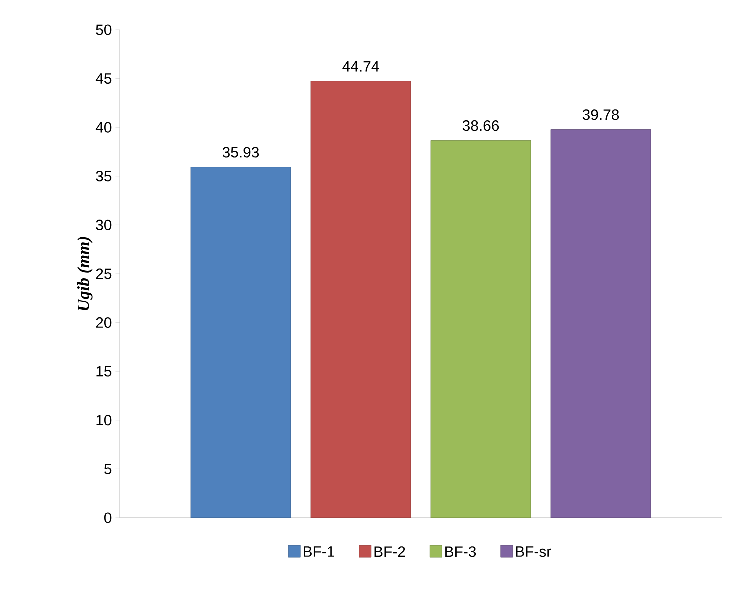 The image size is (747, 613). What do you see at coordinates (319, 551) in the screenshot?
I see `legend-label: BF-1` at bounding box center [319, 551].